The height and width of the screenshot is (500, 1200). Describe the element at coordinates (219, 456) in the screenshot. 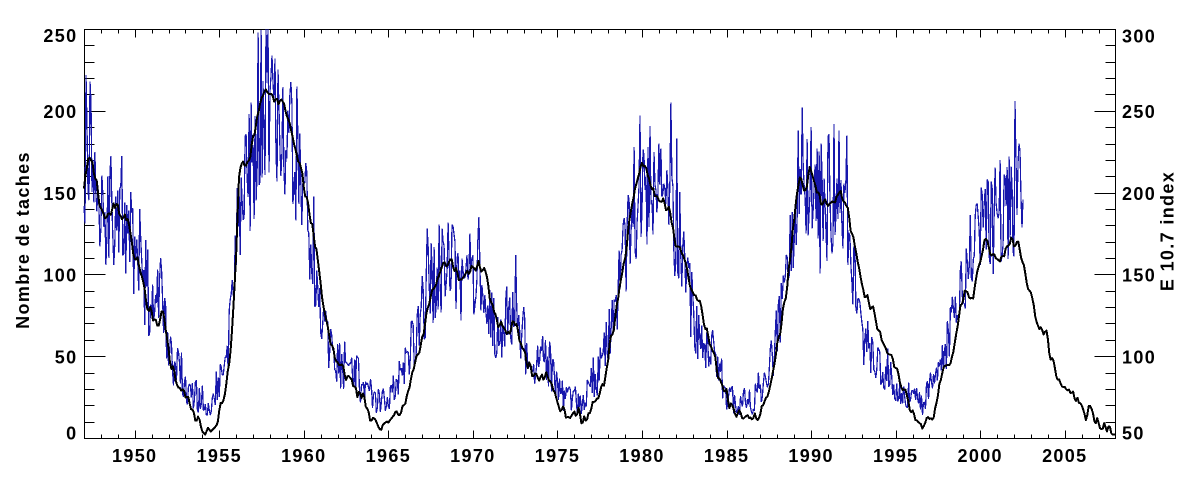

I see `svg-text: 1955` at that location.